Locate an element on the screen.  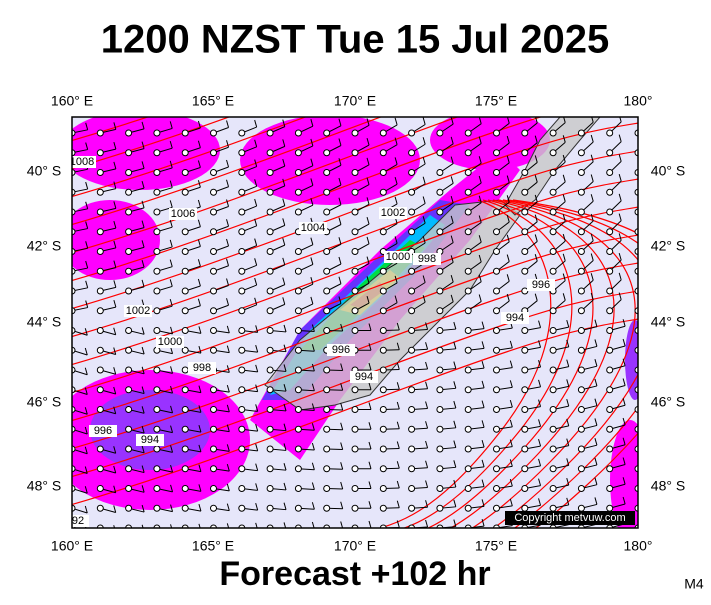
copyright: Copyright metvuw.com is located at coordinates (569, 518).